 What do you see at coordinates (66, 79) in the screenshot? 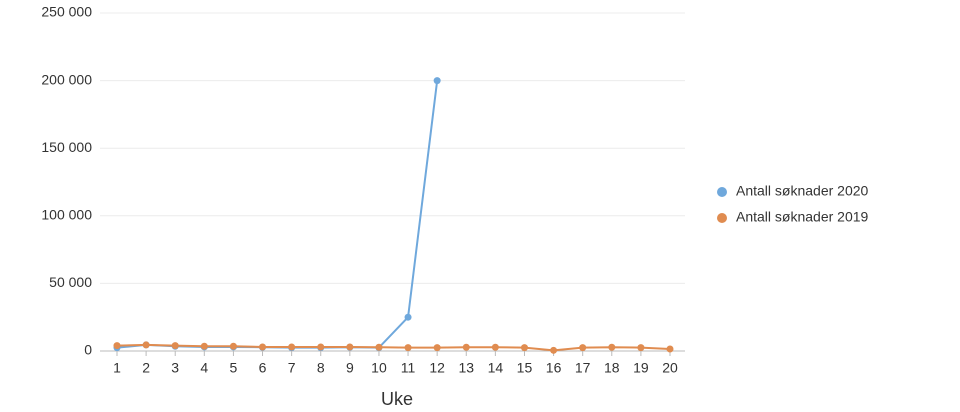
I see `y-tick-label: 200 000` at bounding box center [66, 79].